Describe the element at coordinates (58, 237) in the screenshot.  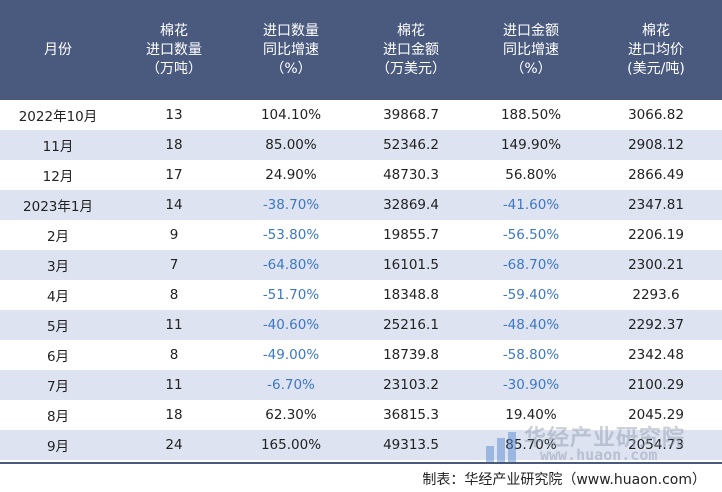
I see `table-cell: 2月` at that location.